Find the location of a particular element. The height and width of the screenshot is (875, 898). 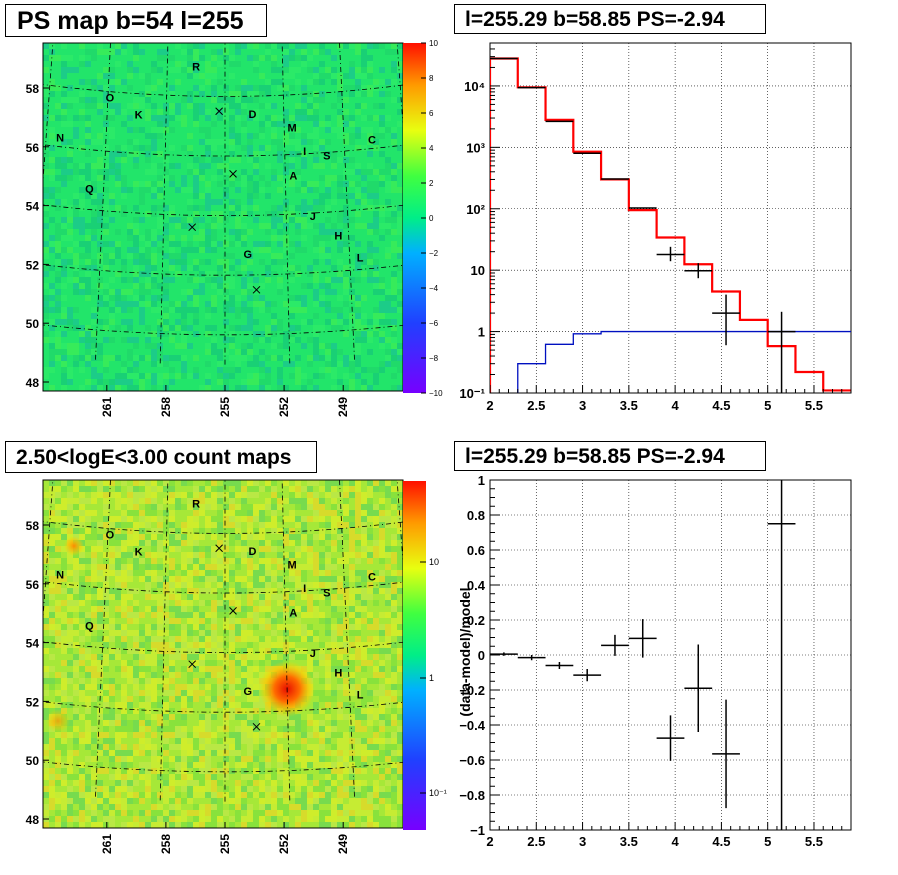

y-tick-label: −0.2 is located at coordinates (472, 690).